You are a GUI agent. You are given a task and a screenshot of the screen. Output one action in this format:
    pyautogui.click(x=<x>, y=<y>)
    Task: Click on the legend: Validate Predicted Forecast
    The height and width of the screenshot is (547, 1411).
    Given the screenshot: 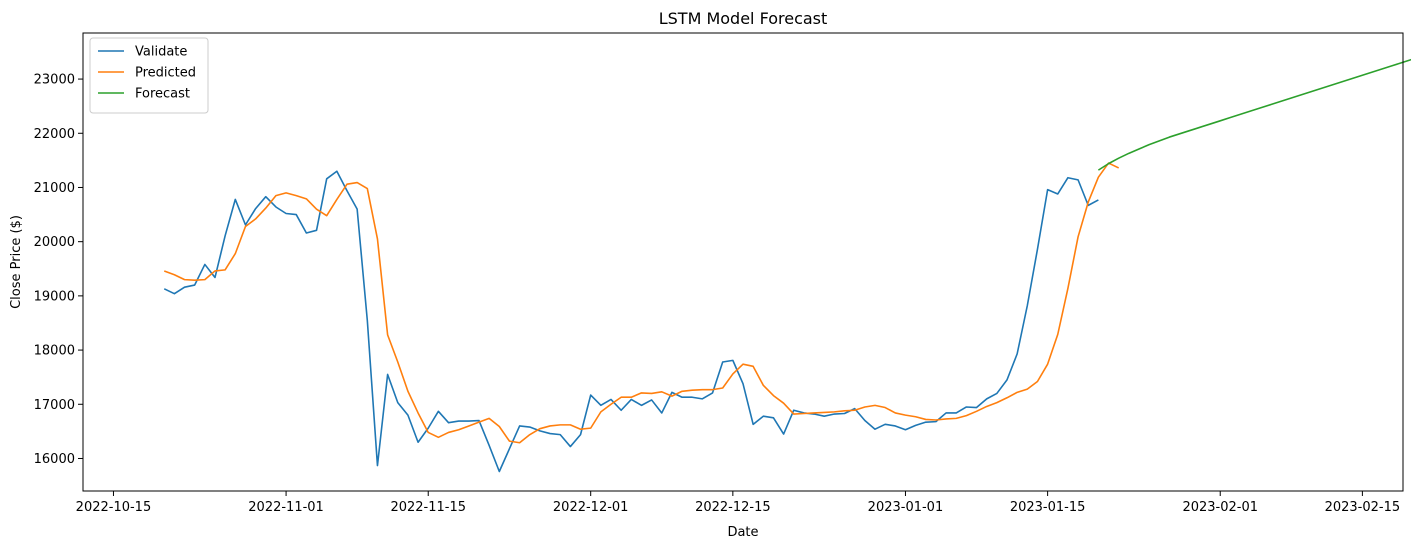 What is the action you would take?
    pyautogui.click(x=149, y=75)
    